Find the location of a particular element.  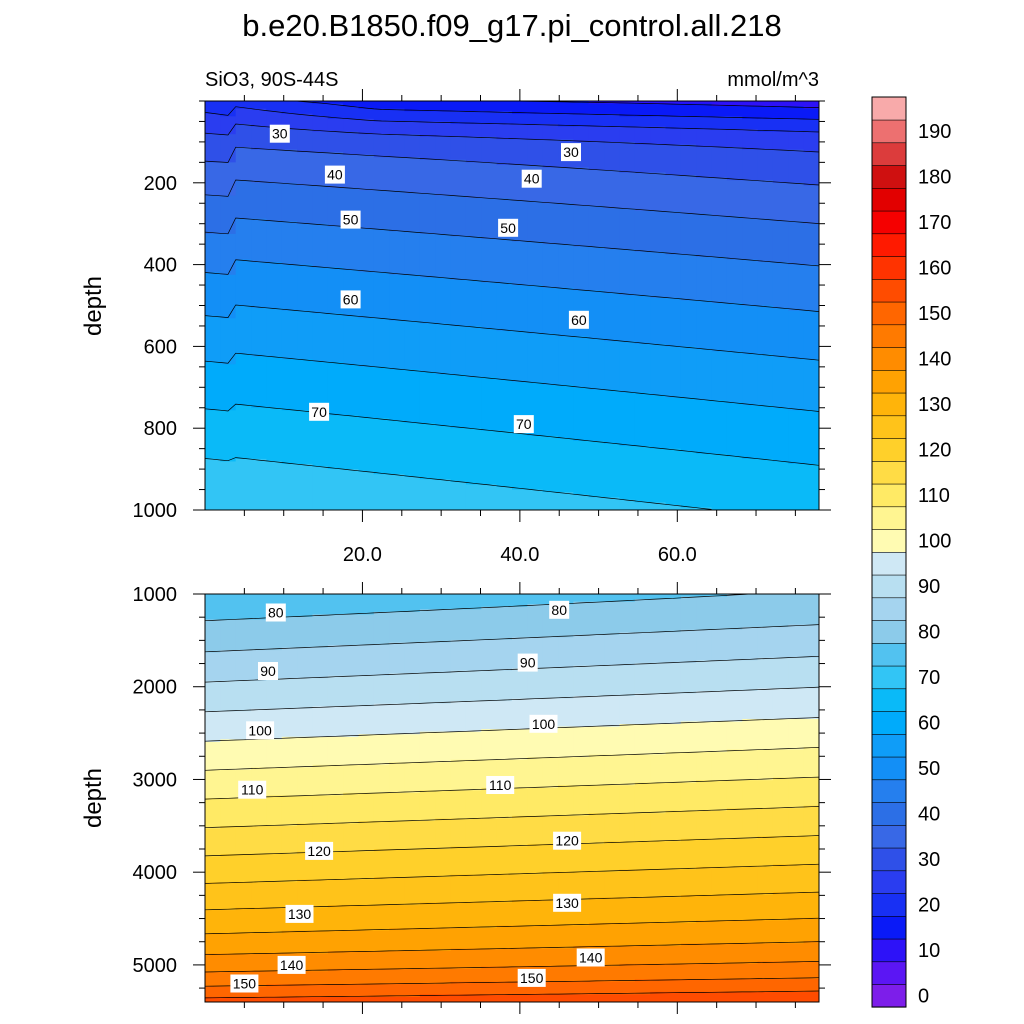

lower-contour-line is located at coordinates (512, 994).